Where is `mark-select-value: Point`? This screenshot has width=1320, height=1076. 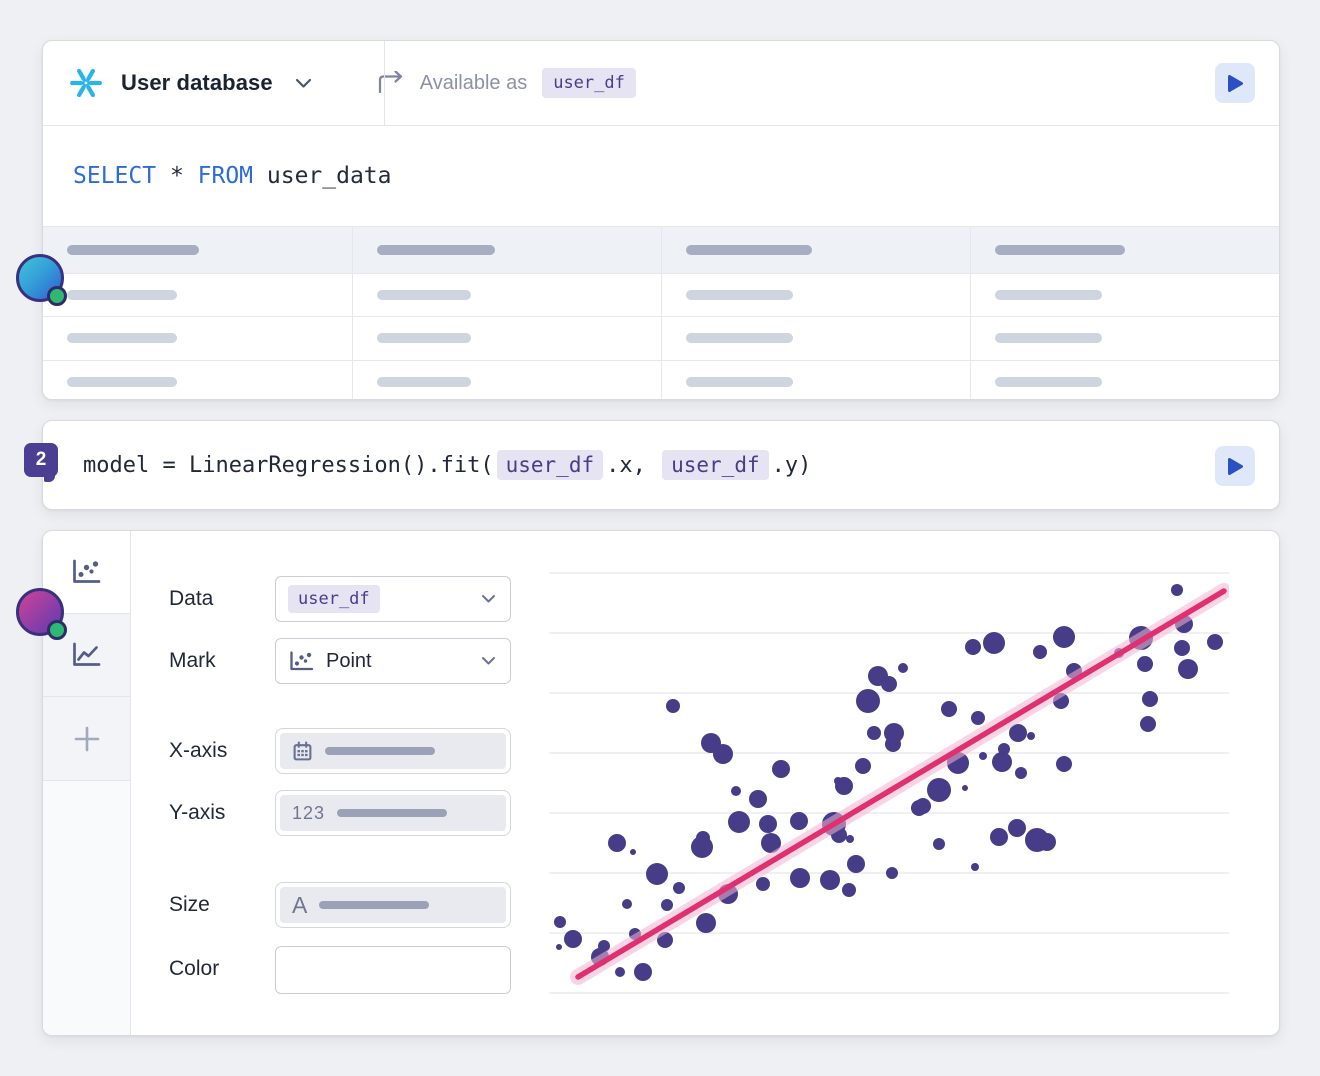
mark-select-value: Point is located at coordinates (349, 660).